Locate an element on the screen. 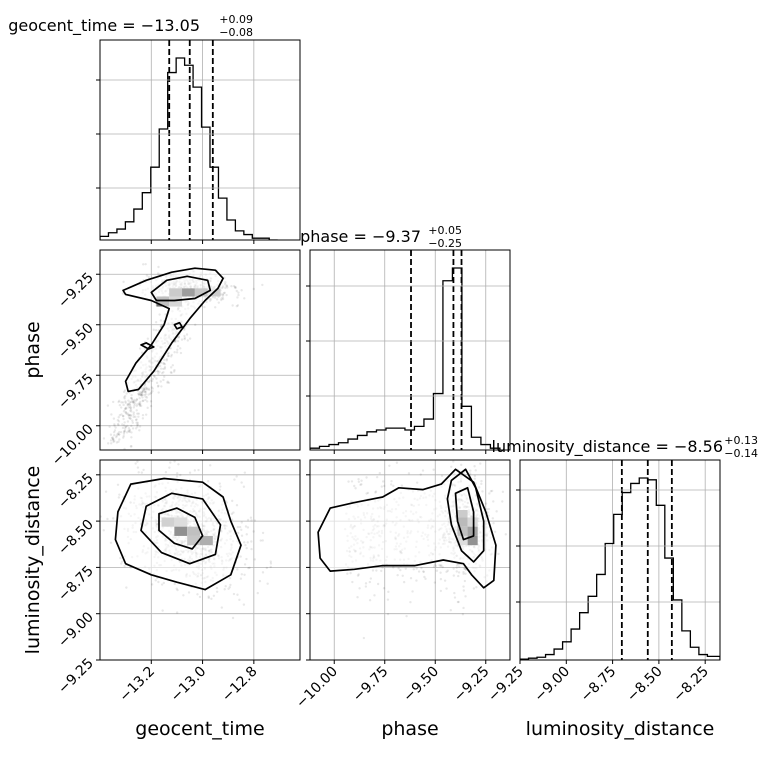 The image size is (760, 760). title-luminosity-distance: luminosity_distance = −8.56 is located at coordinates (607, 447).